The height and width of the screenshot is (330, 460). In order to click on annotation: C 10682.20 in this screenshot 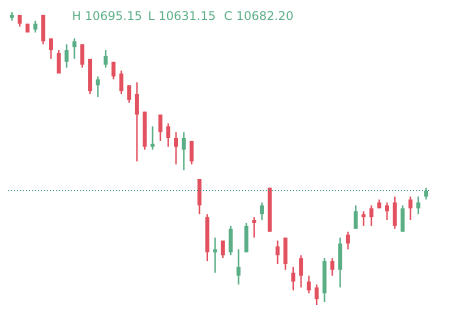, I will do `click(259, 16)`.